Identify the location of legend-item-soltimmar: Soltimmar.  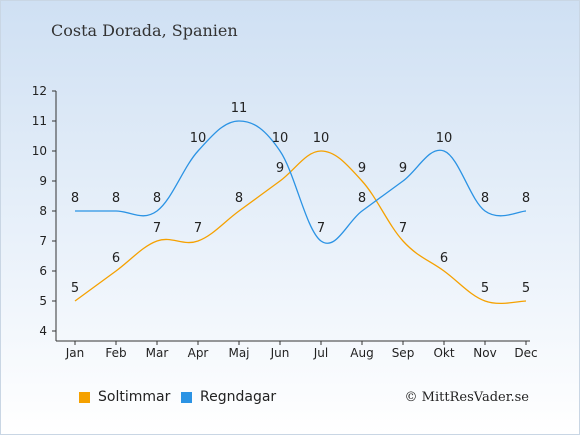
(124, 397).